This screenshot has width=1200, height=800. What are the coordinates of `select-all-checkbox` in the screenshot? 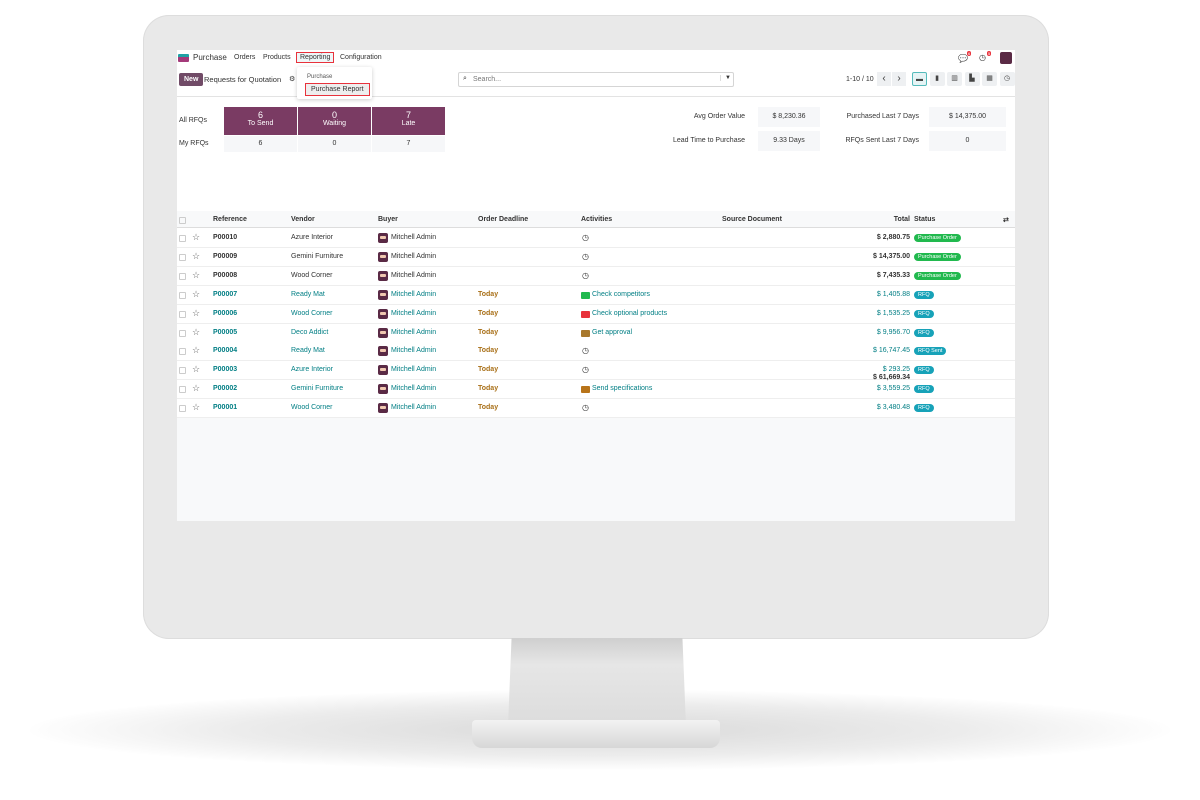 It's located at (182, 220).